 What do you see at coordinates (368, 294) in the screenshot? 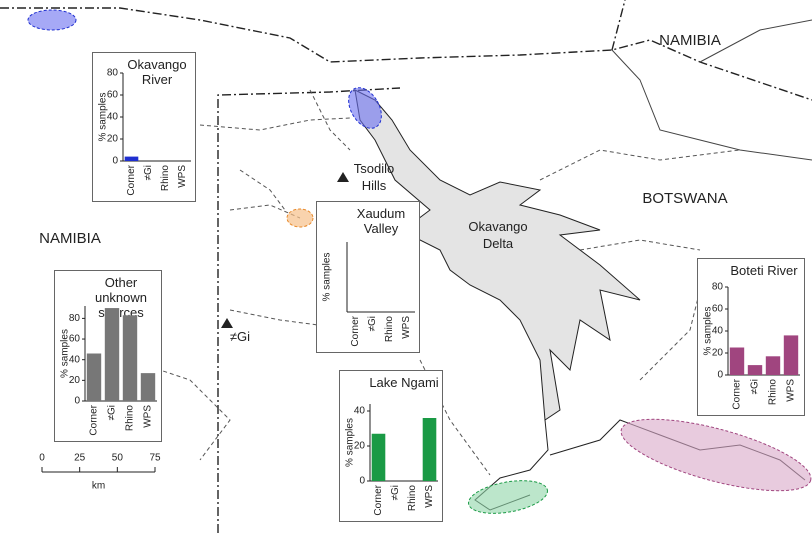
I see `chart: % samples Corner ≠Gi Rhino WPS` at bounding box center [368, 294].